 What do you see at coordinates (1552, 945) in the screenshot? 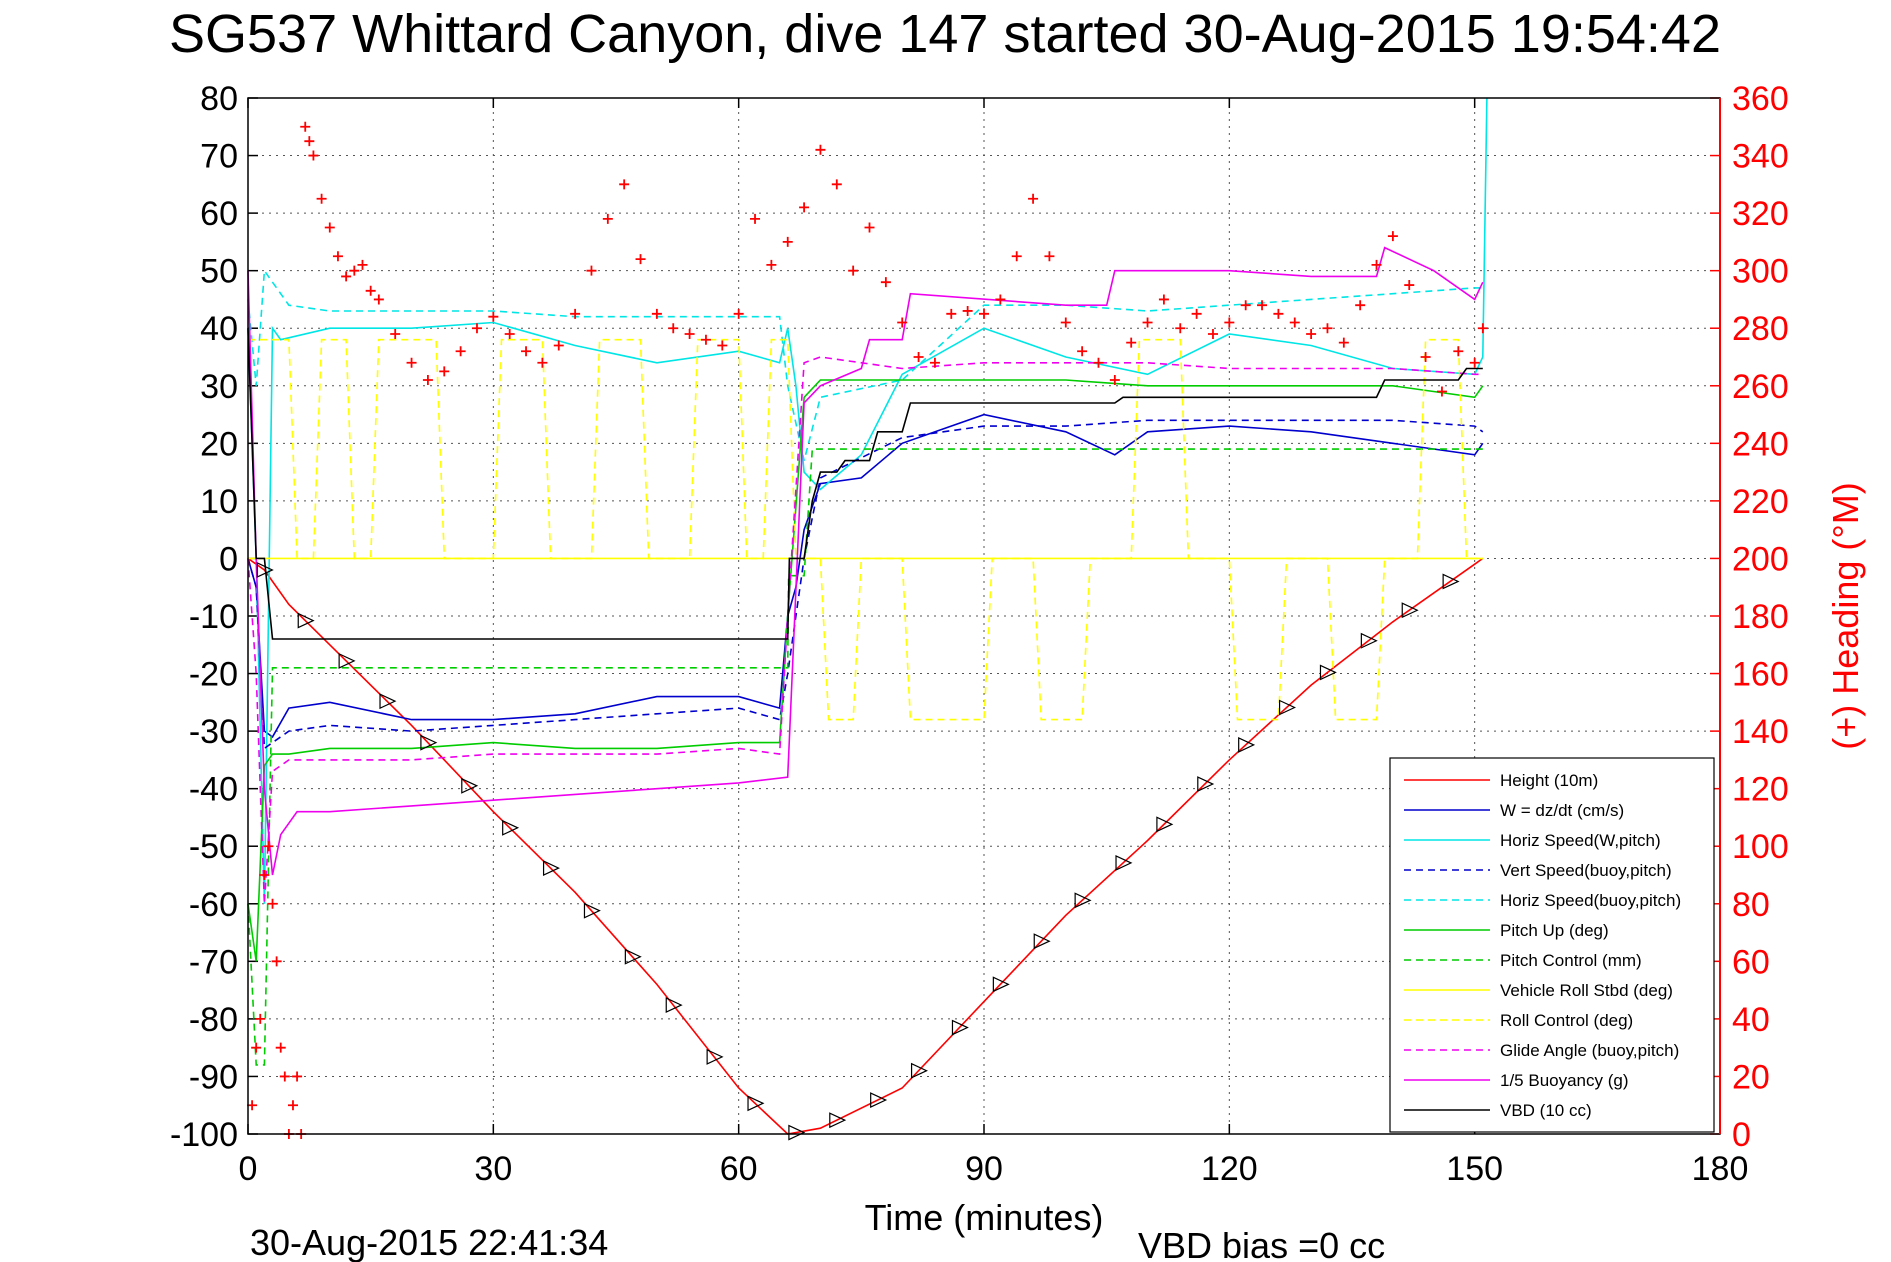
I see `legend-box` at bounding box center [1552, 945].